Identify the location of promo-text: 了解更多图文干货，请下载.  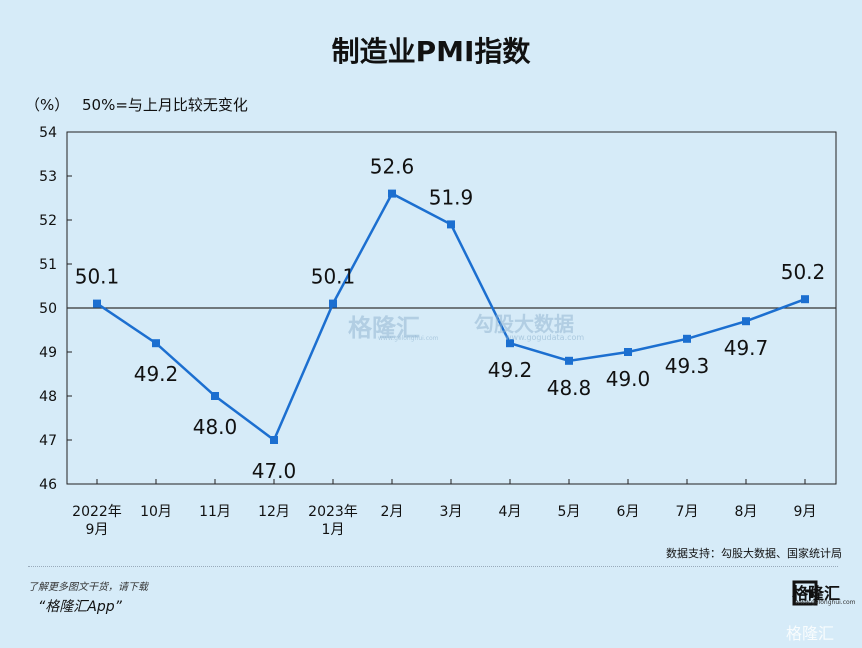
(88, 587).